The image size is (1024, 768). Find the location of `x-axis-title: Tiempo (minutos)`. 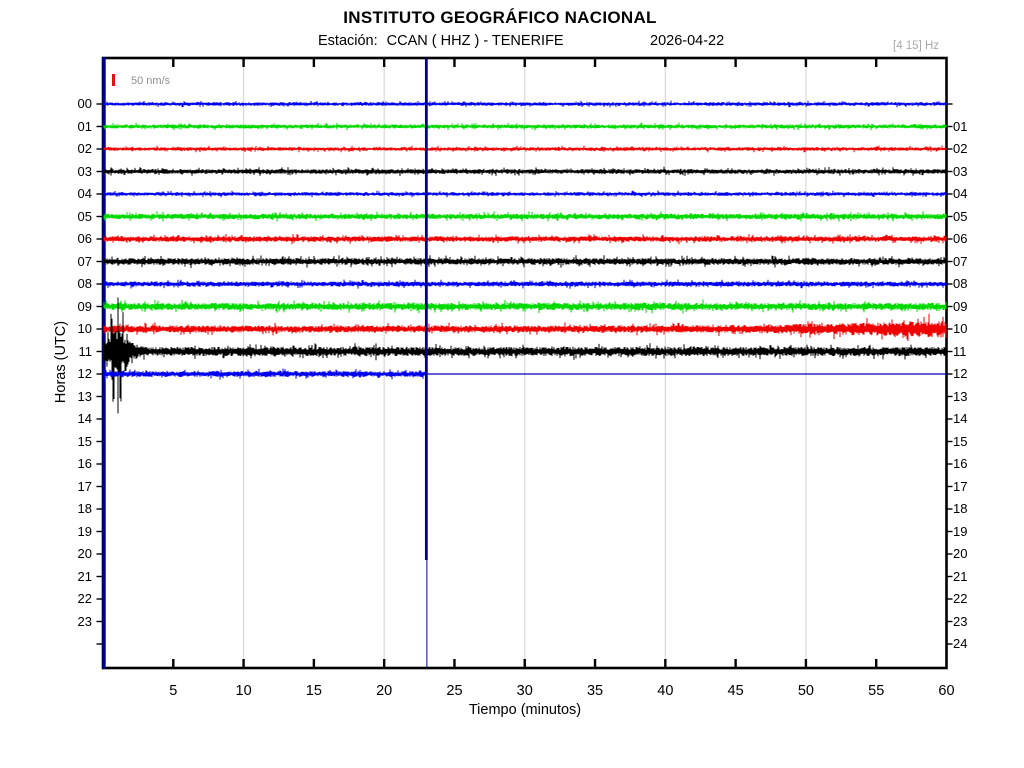

x-axis-title: Tiempo (minutos) is located at coordinates (525, 710).